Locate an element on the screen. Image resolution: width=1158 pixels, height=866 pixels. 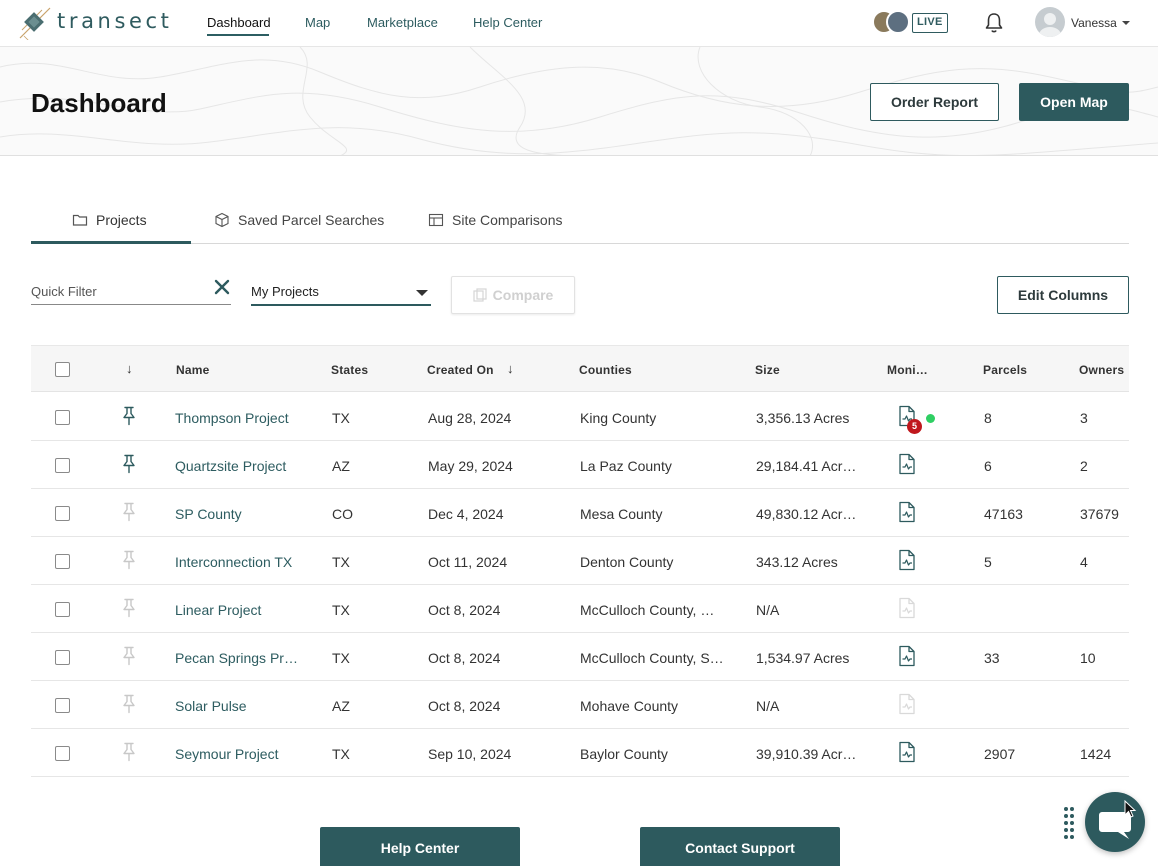
col-counties: Counties is located at coordinates (605, 370).